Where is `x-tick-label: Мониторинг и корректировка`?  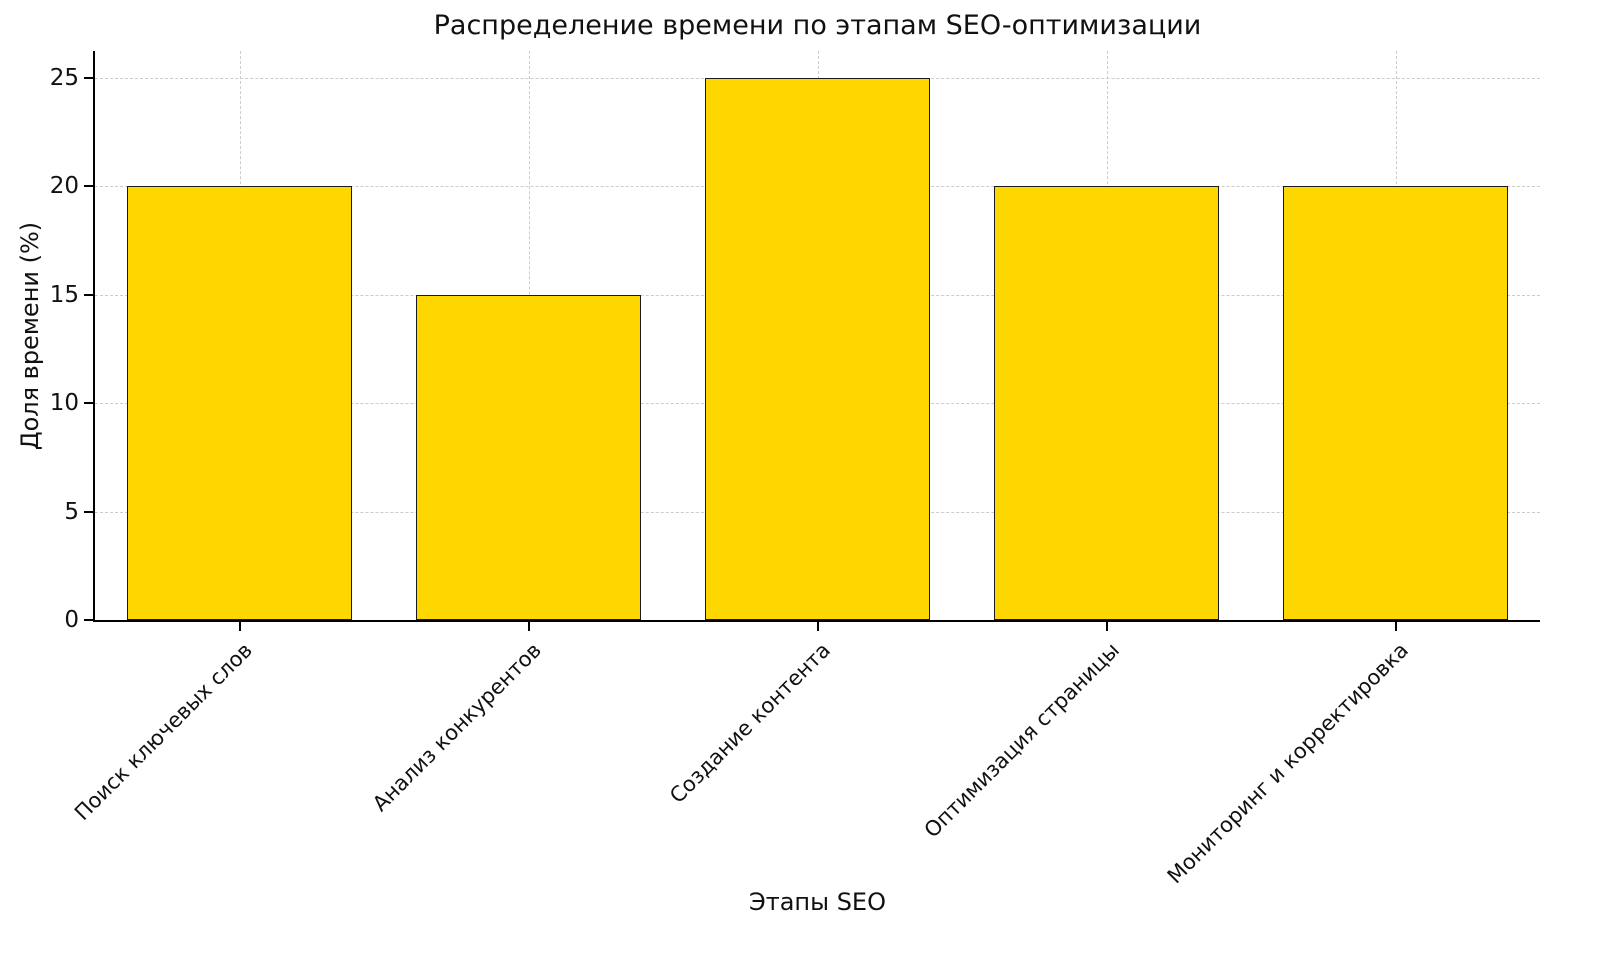 x-tick-label: Мониторинг и корректировка is located at coordinates (1287, 763).